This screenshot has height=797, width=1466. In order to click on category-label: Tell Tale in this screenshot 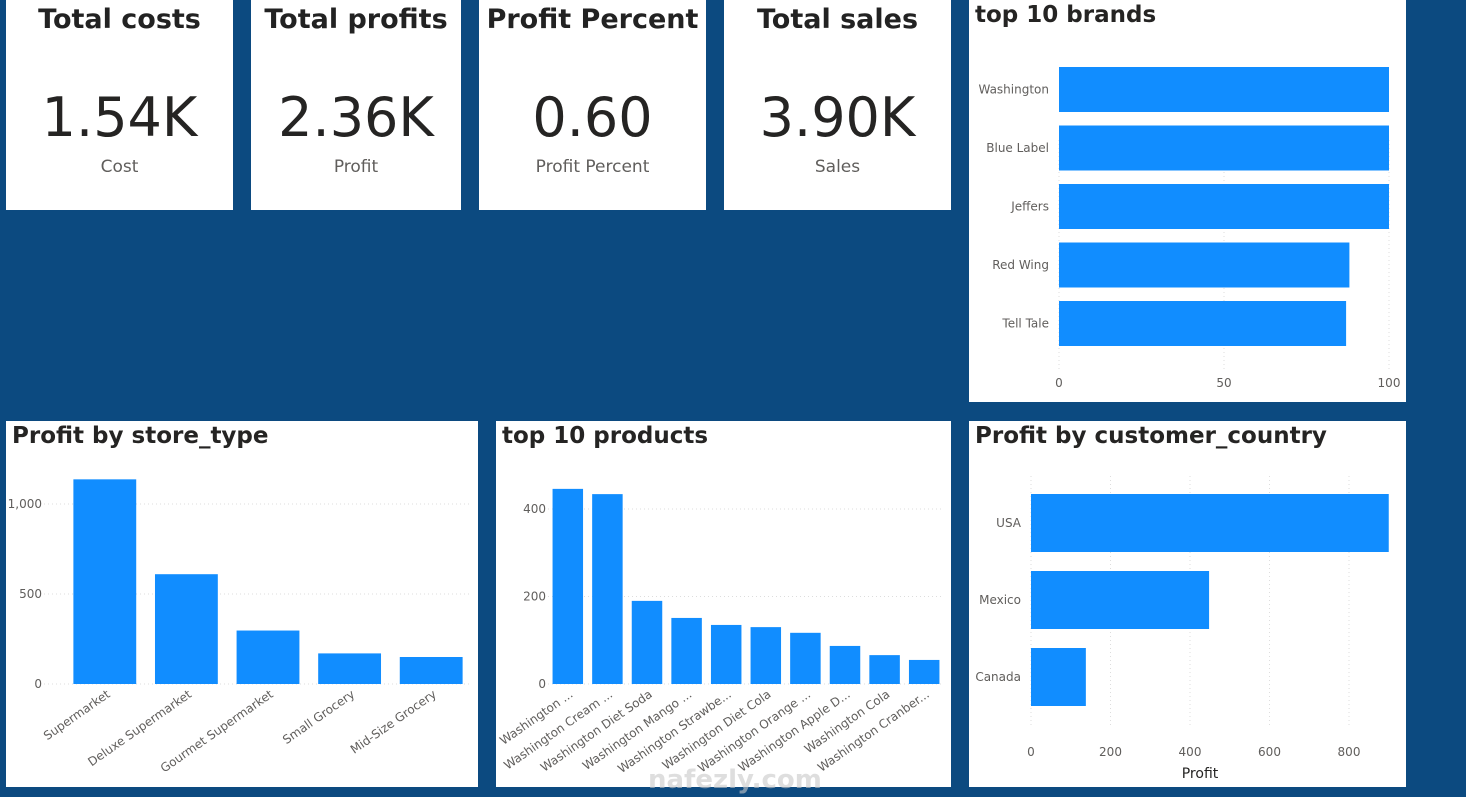, I will do `click(1025, 324)`.